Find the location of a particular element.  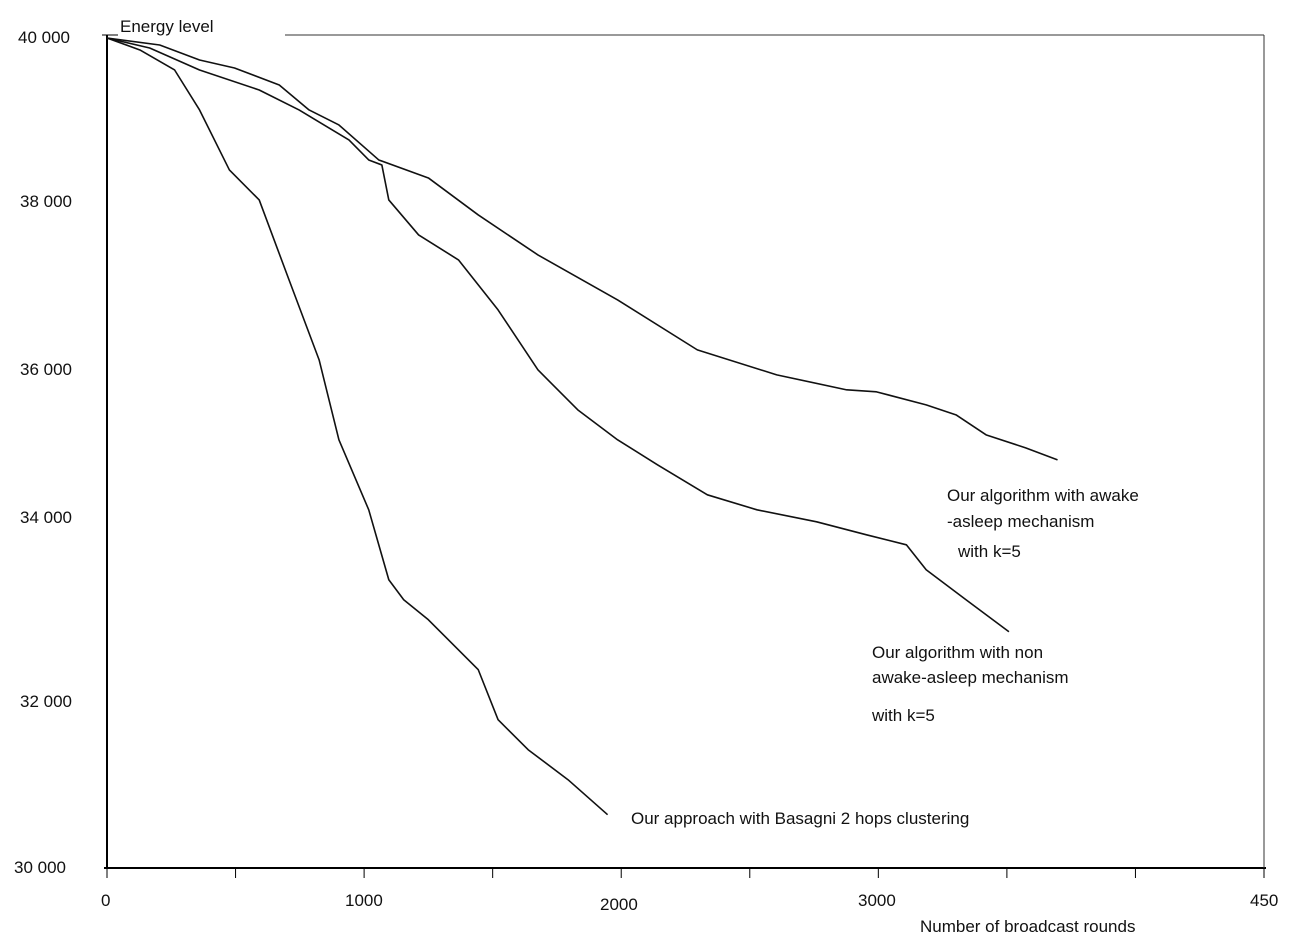

x-tick-label: 450 is located at coordinates (1264, 900).